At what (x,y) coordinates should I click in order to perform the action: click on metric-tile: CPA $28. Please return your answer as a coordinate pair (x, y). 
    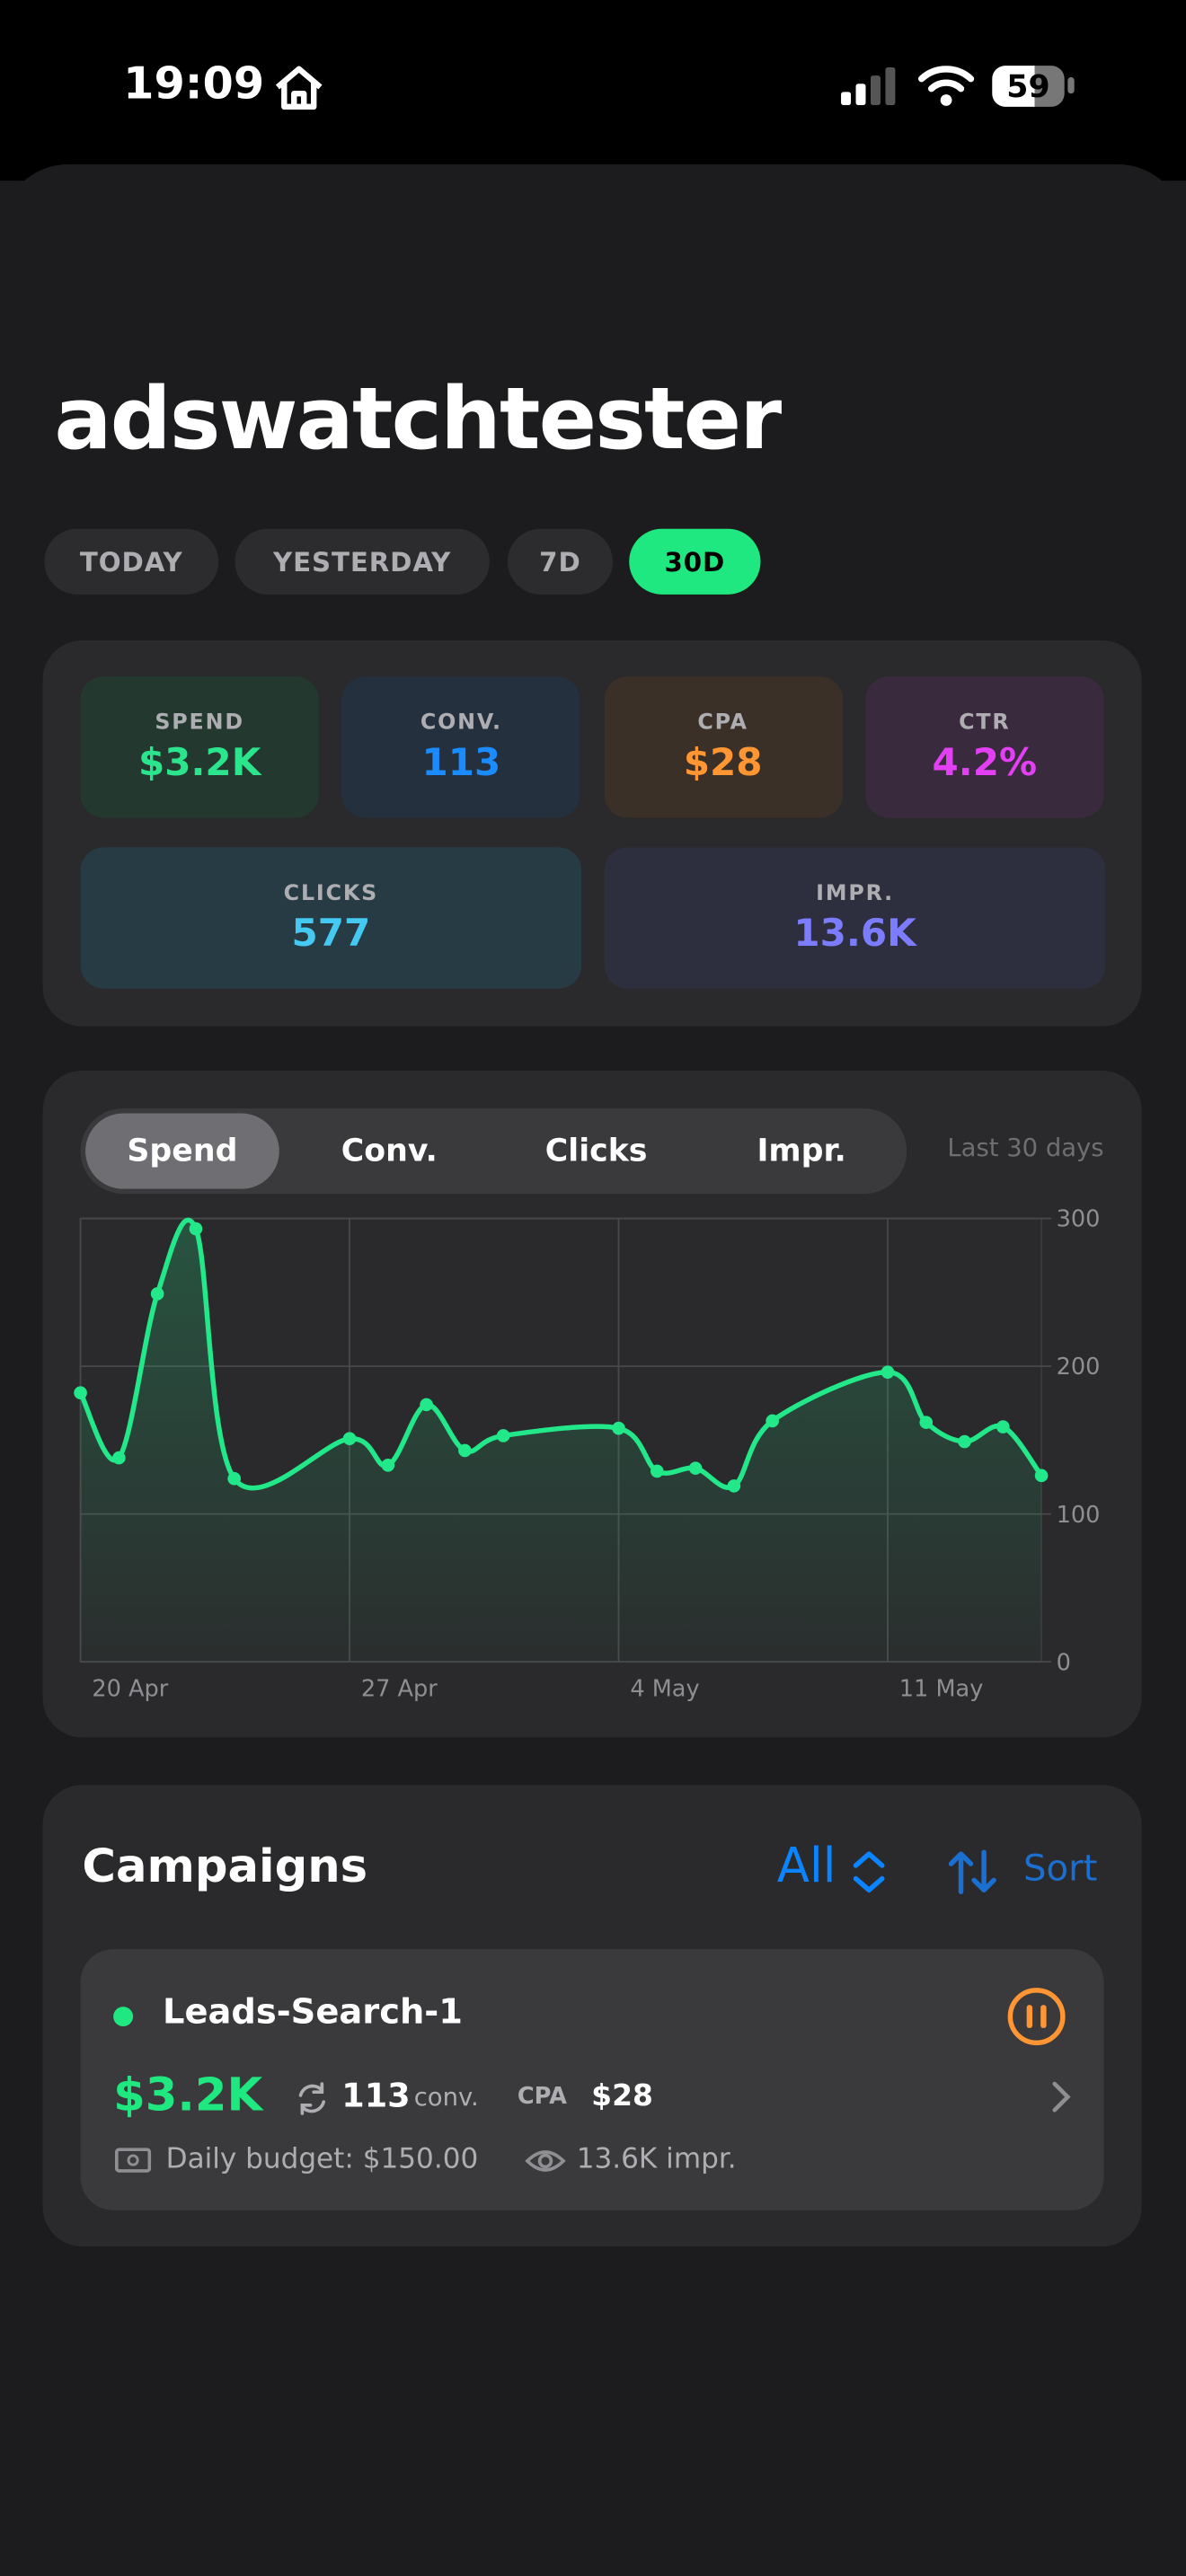
    Looking at the image, I should click on (723, 747).